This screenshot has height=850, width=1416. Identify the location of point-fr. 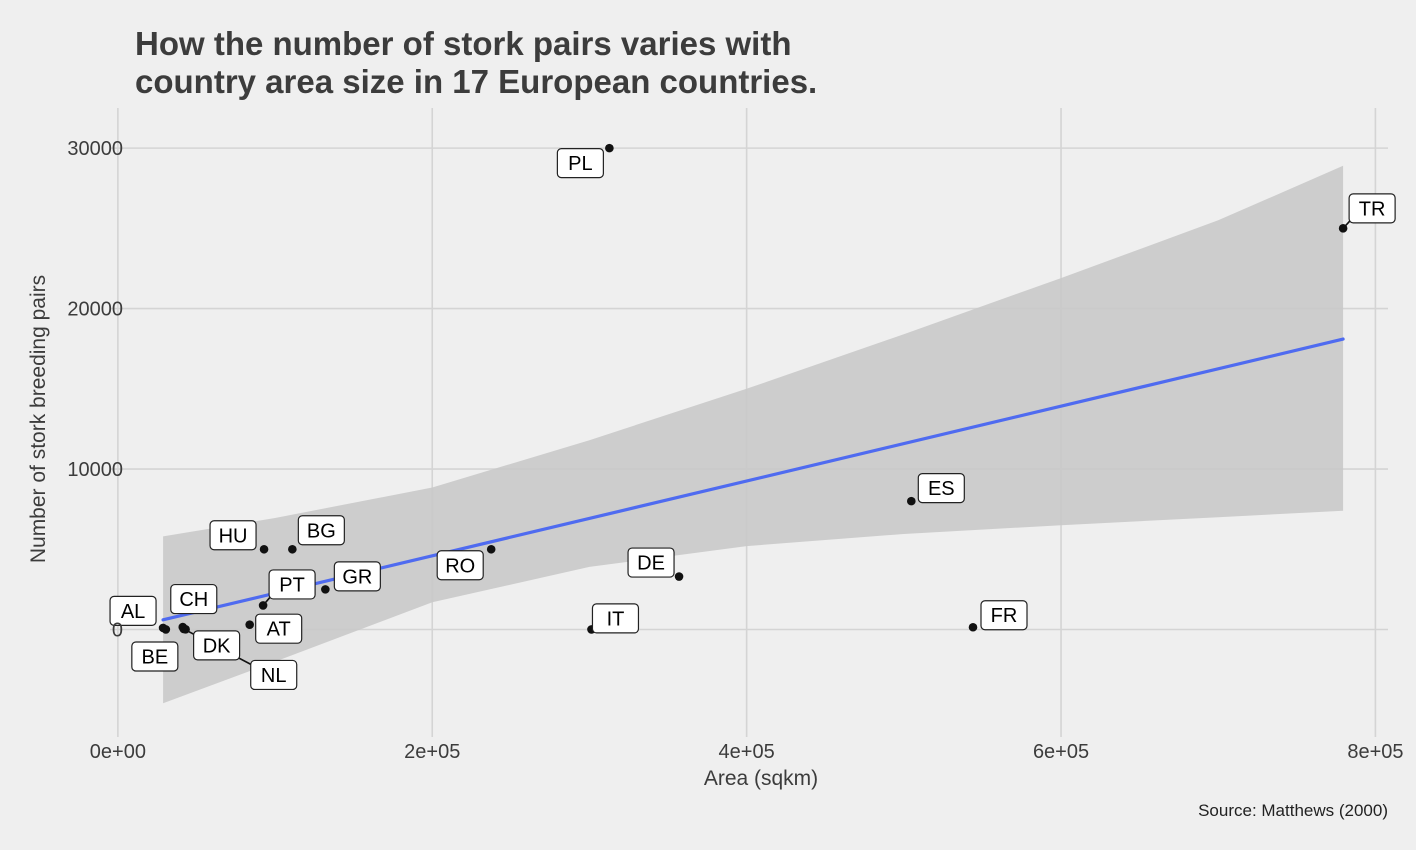
(973, 627).